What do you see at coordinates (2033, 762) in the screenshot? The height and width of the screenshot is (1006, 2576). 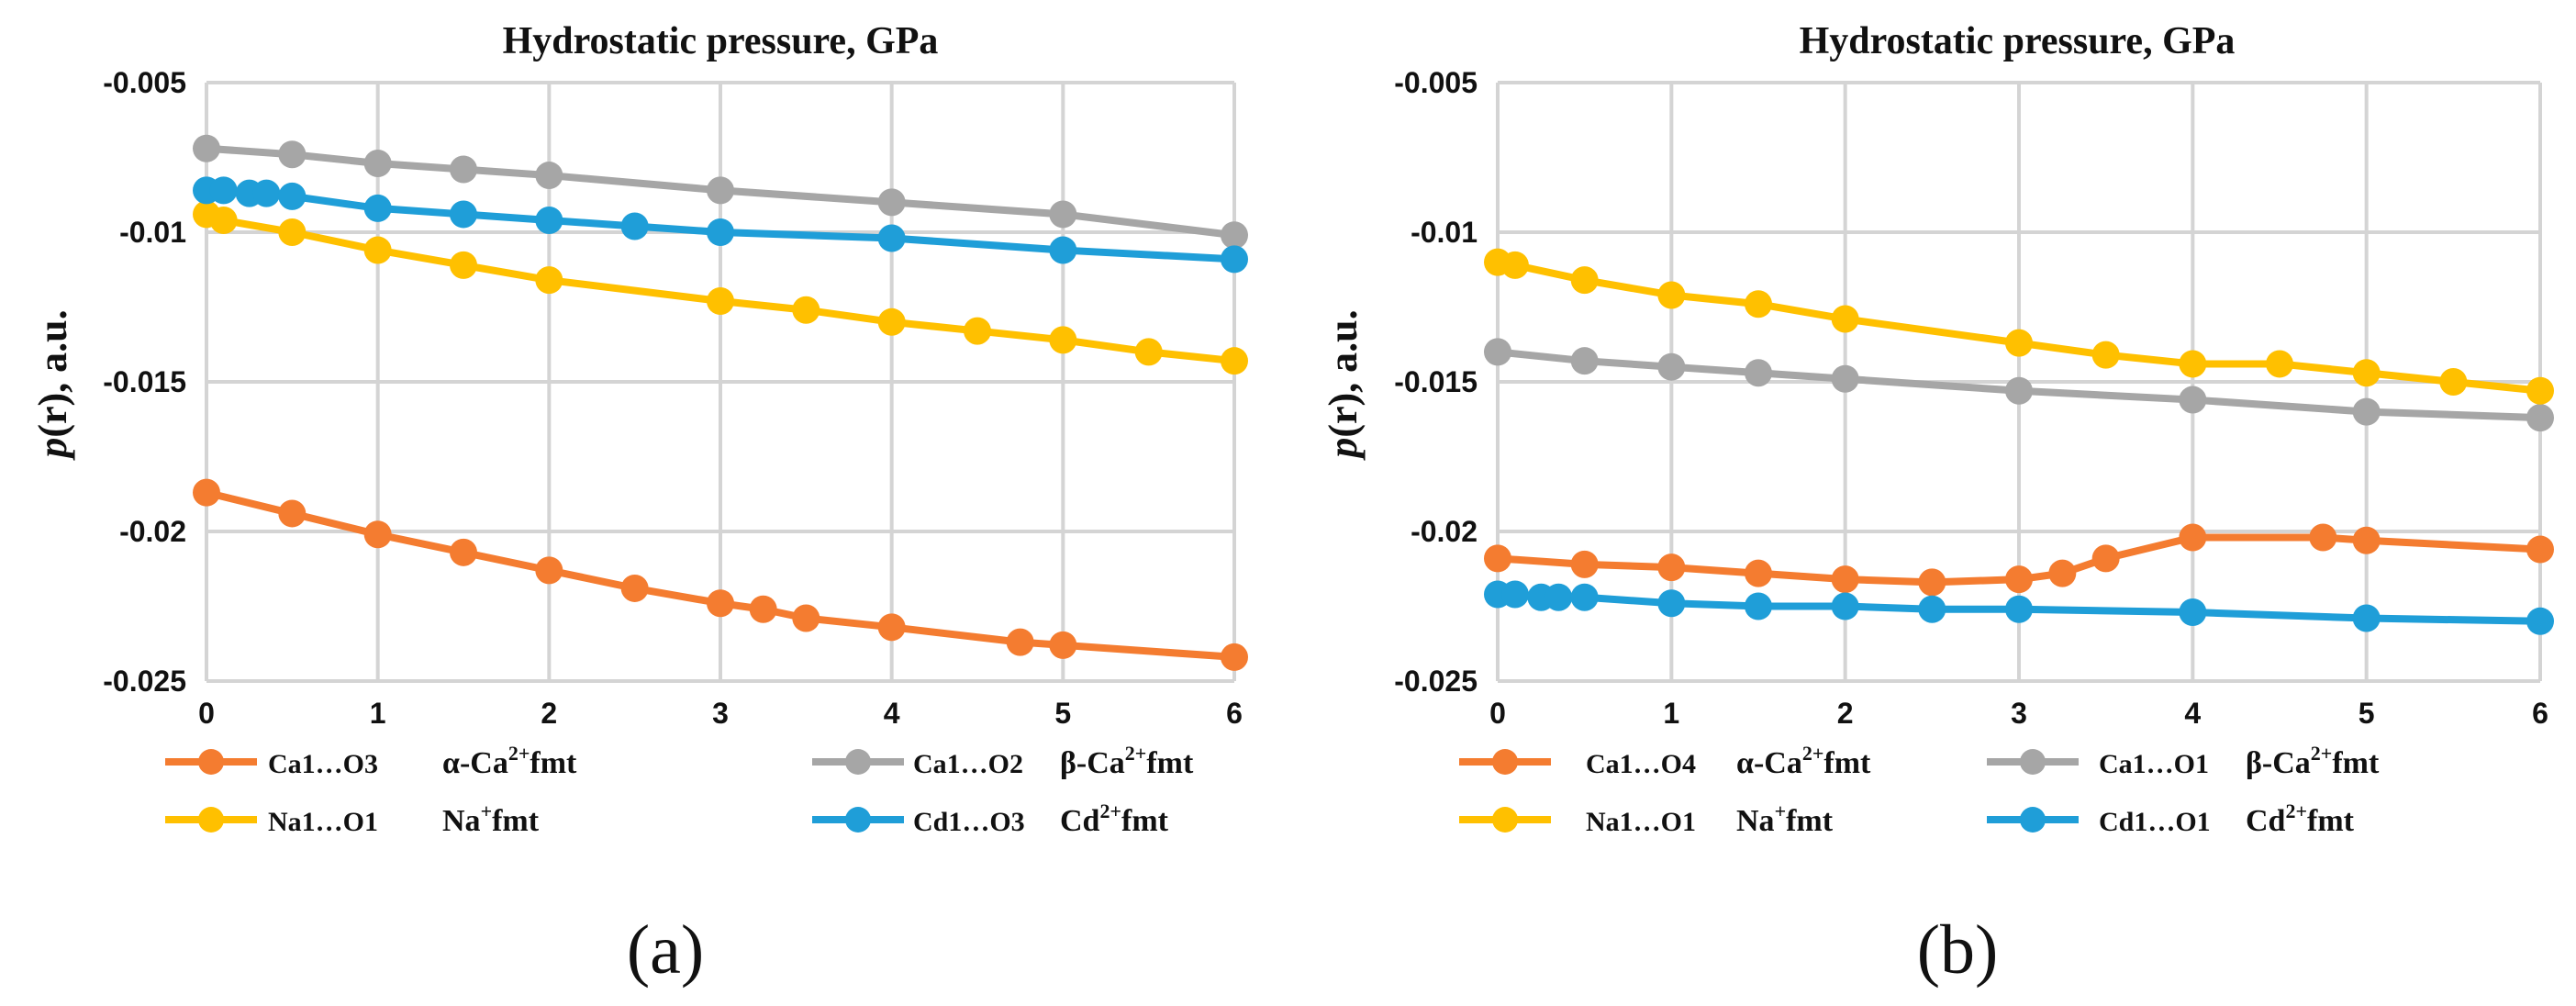 I see `legend-marker-ca-o1` at bounding box center [2033, 762].